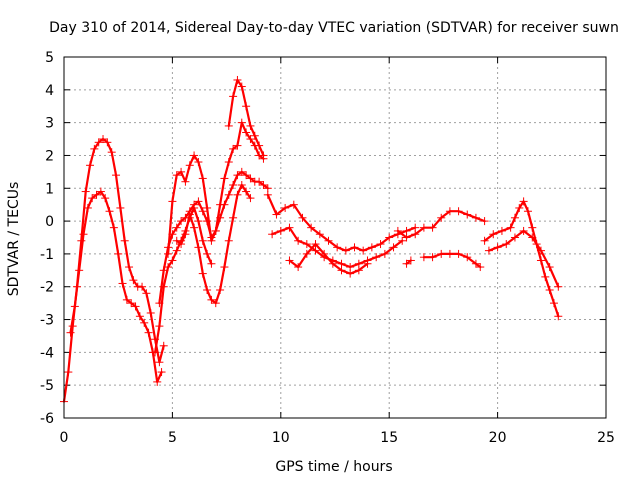 The height and width of the screenshot is (480, 640). Describe the element at coordinates (47, 353) in the screenshot. I see `y-tick-label: -4` at that location.